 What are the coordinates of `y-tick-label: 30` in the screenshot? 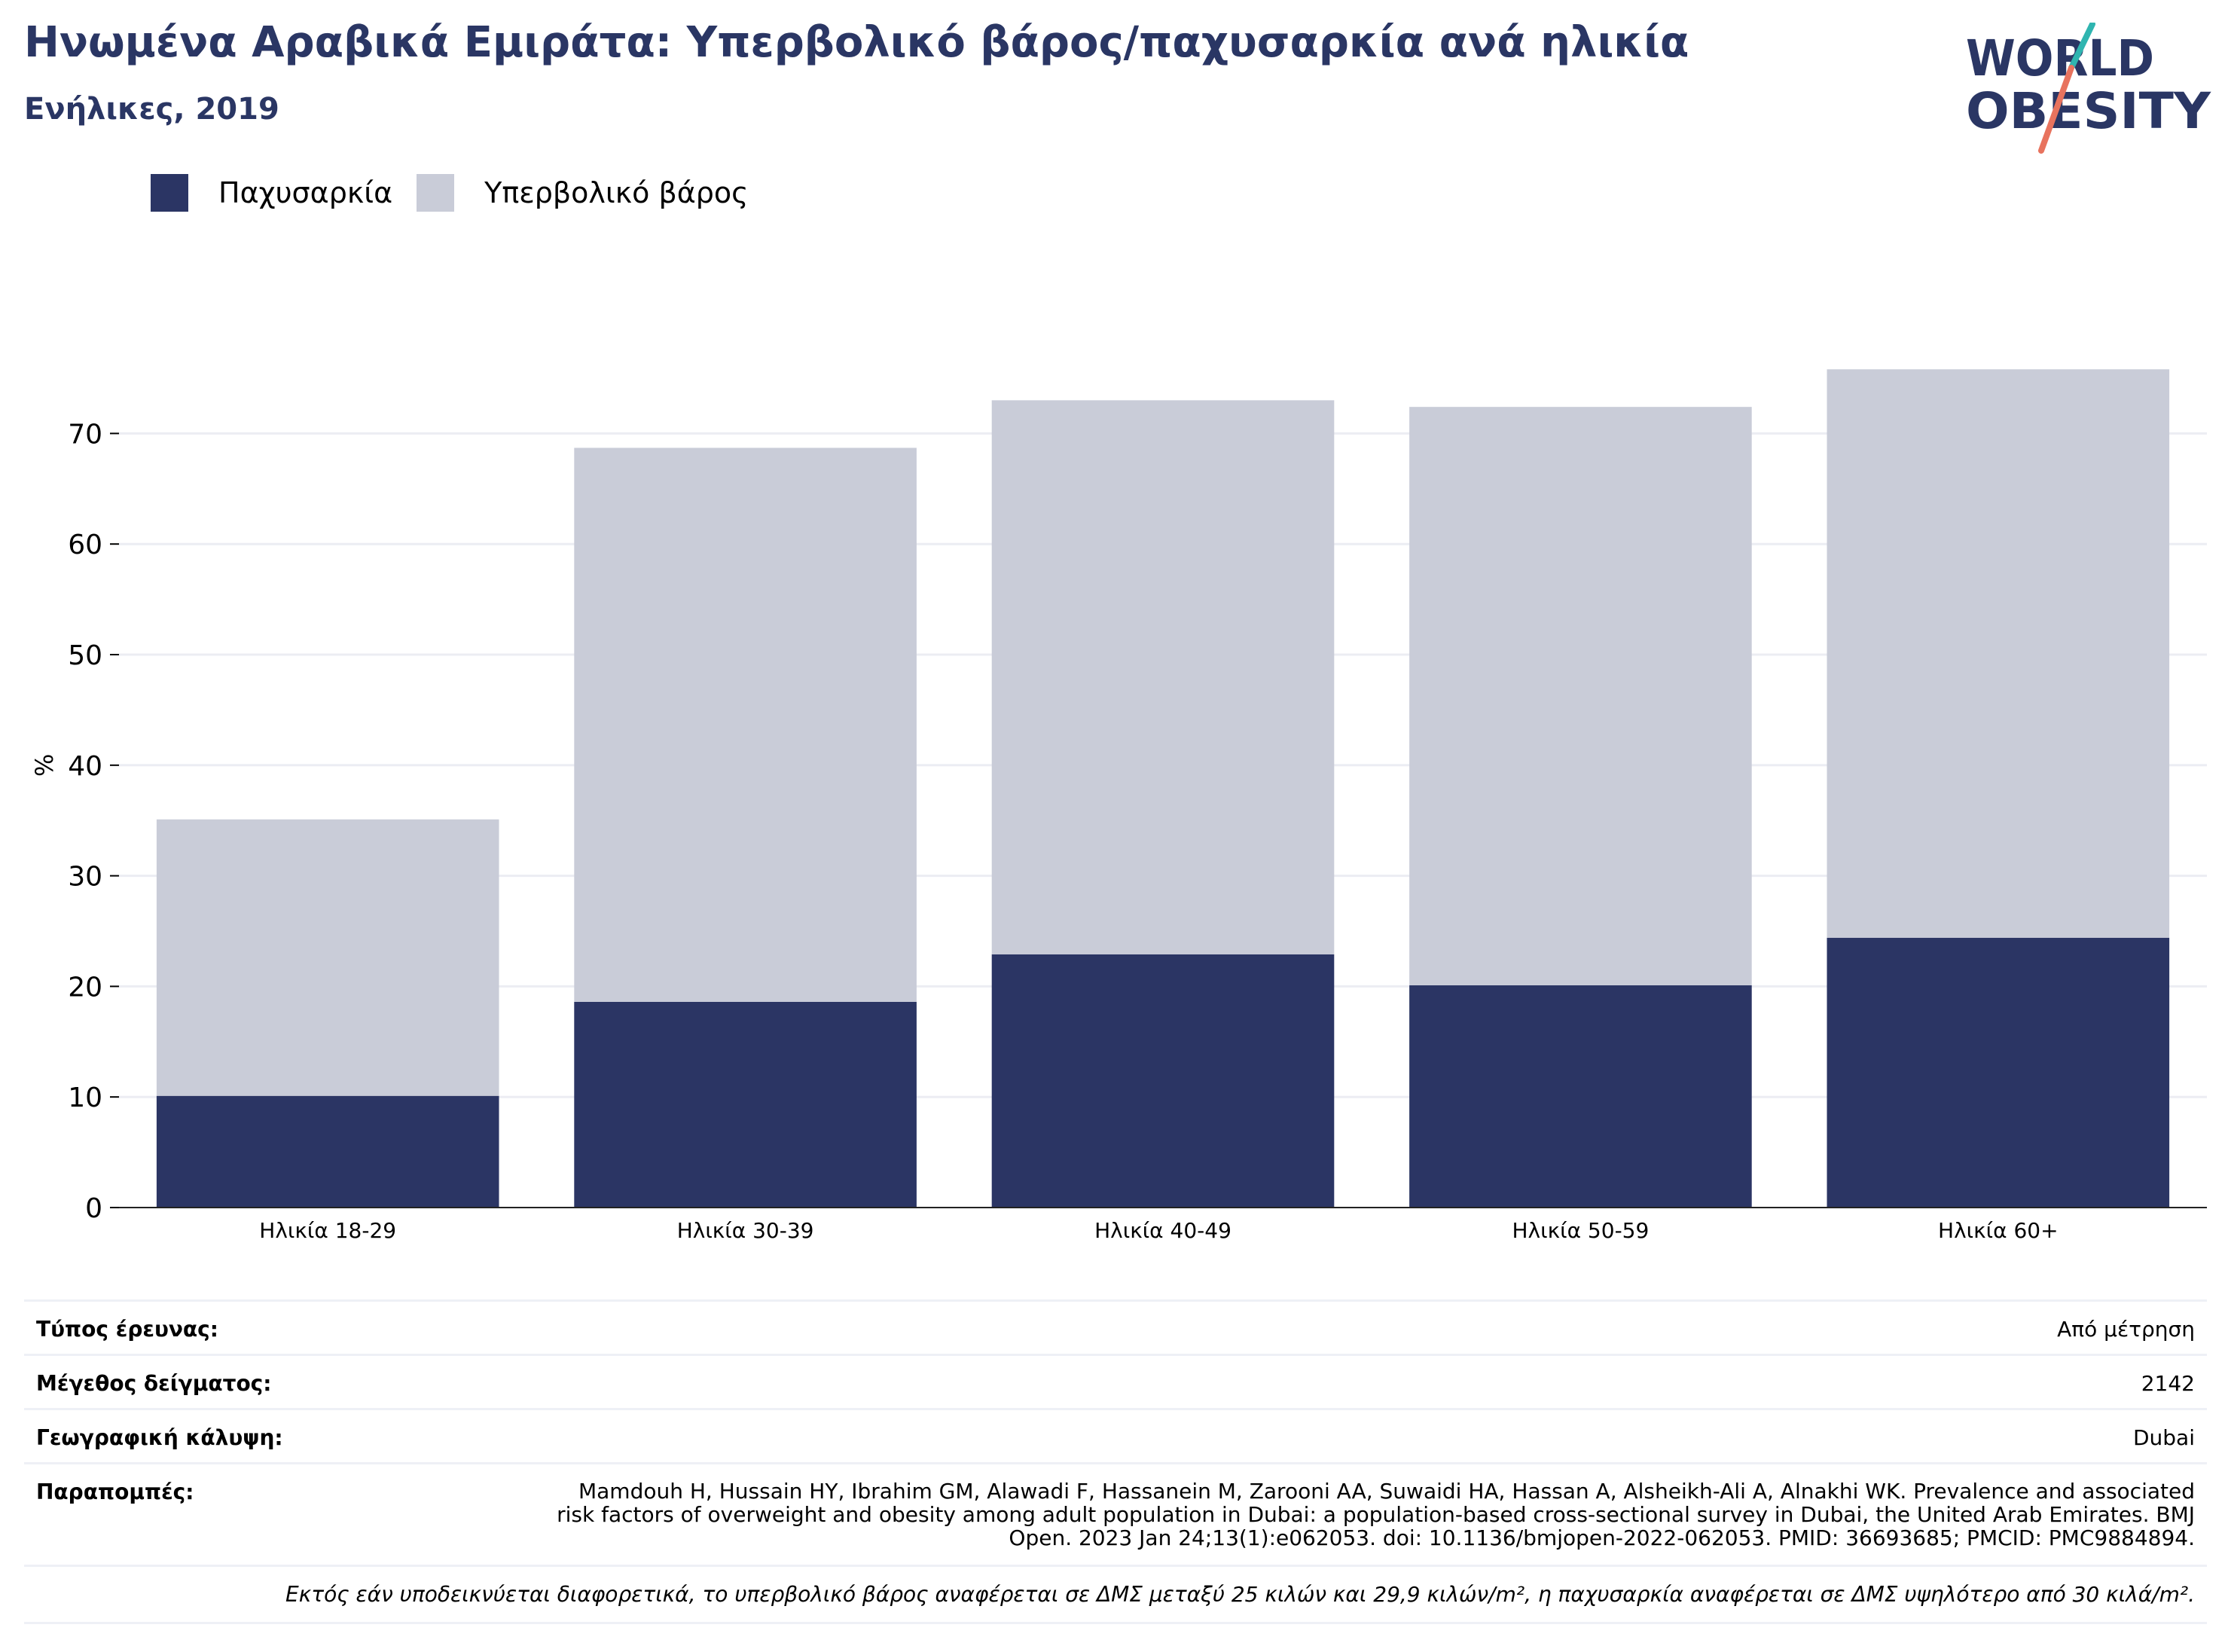 It's located at (85, 877).